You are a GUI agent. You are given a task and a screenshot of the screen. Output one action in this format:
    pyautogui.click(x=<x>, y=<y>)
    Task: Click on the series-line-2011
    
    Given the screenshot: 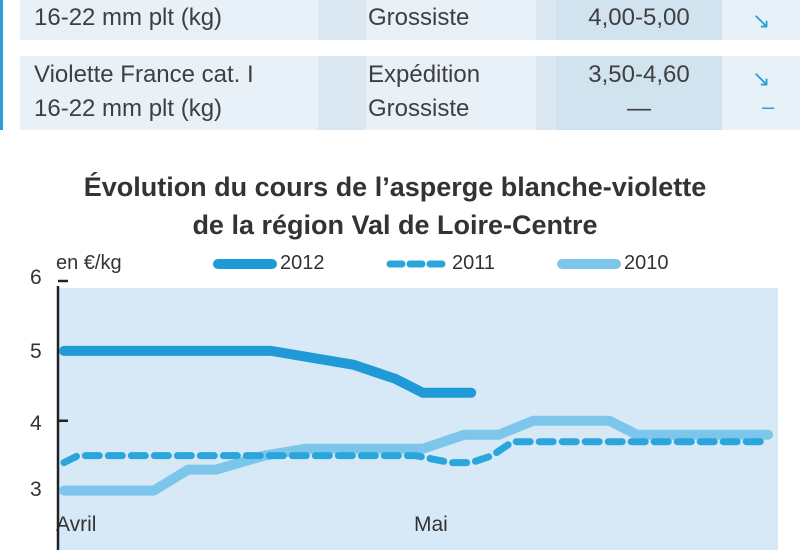 What is the action you would take?
    pyautogui.click(x=416, y=452)
    